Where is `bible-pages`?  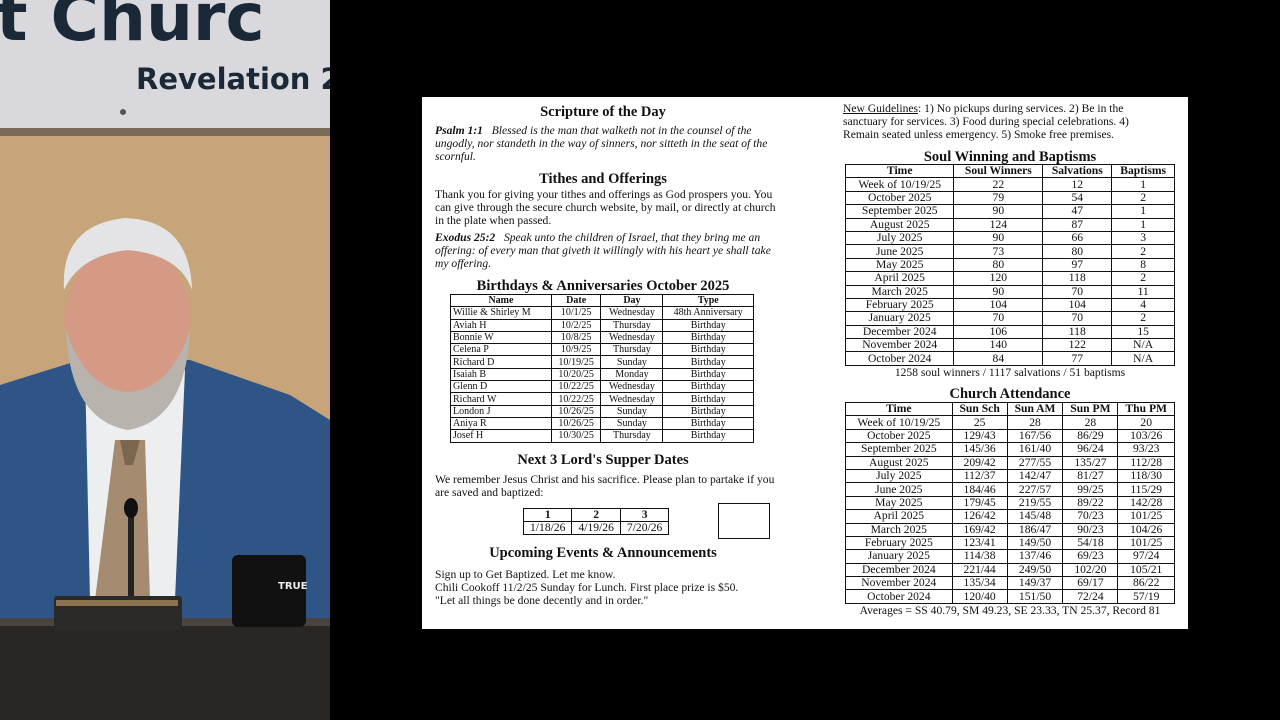 bible-pages is located at coordinates (117, 603).